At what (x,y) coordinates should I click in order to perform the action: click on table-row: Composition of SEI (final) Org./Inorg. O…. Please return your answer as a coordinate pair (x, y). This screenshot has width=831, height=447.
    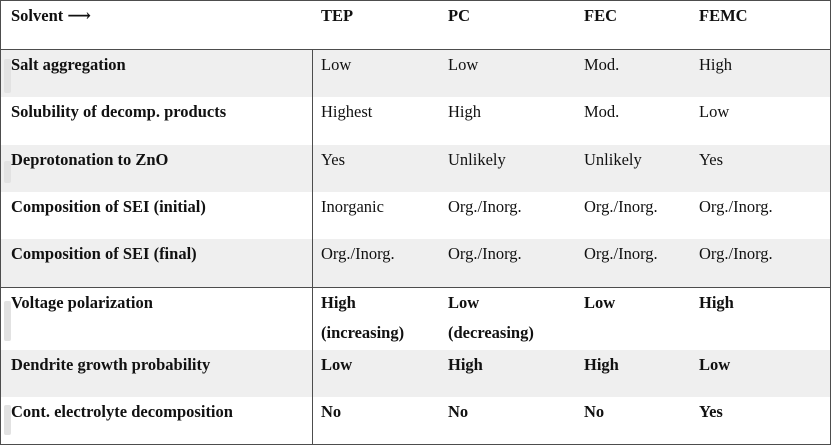
    Looking at the image, I should click on (415, 263).